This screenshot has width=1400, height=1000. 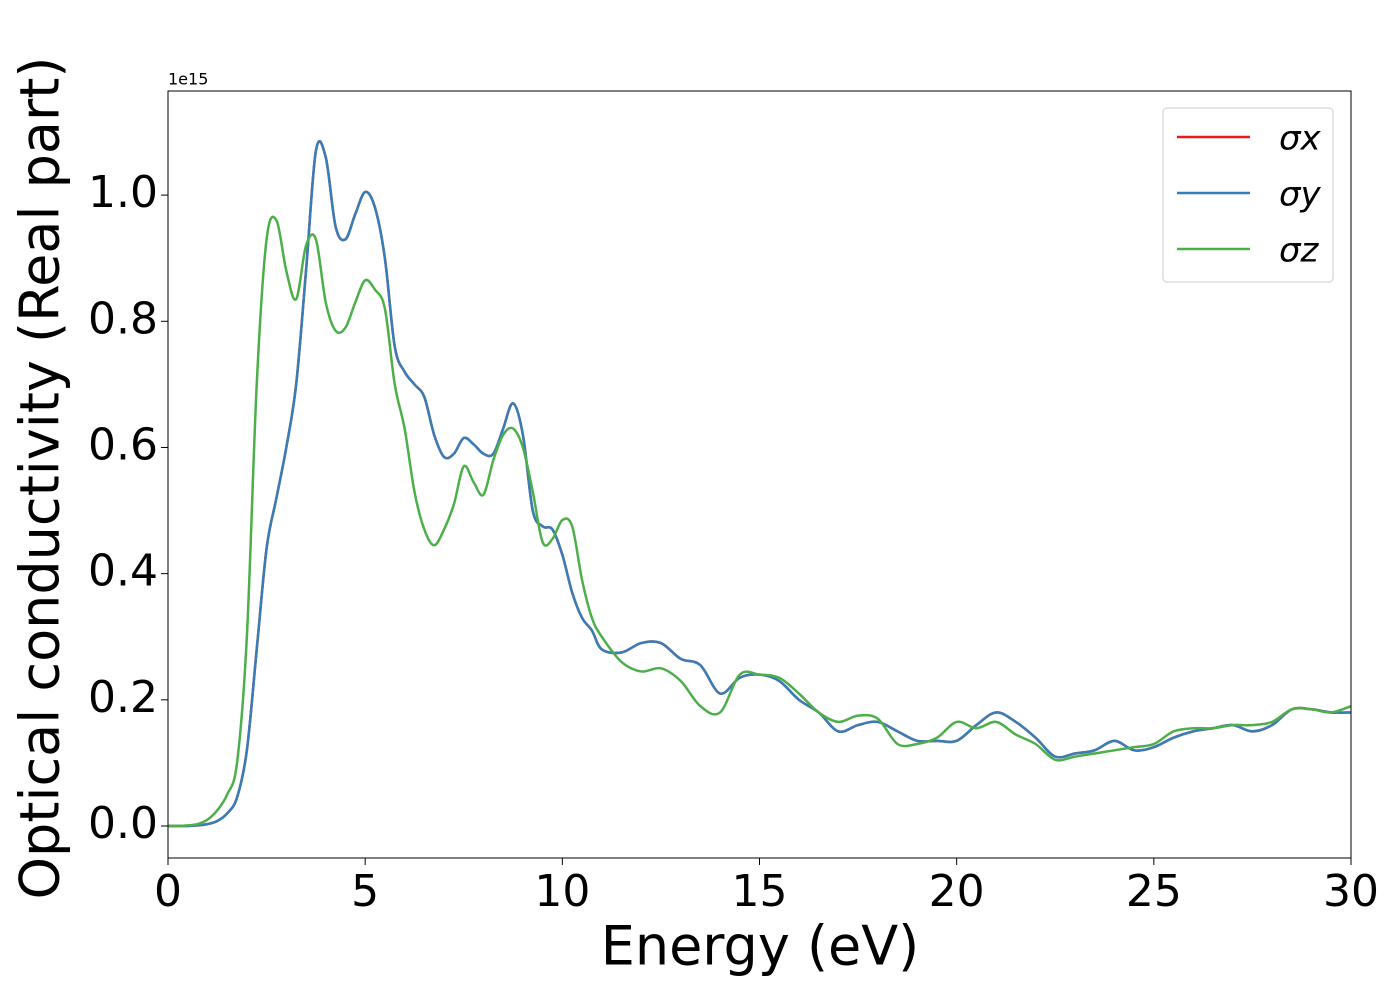 I want to click on legend-label: σy, so click(x=1300, y=195).